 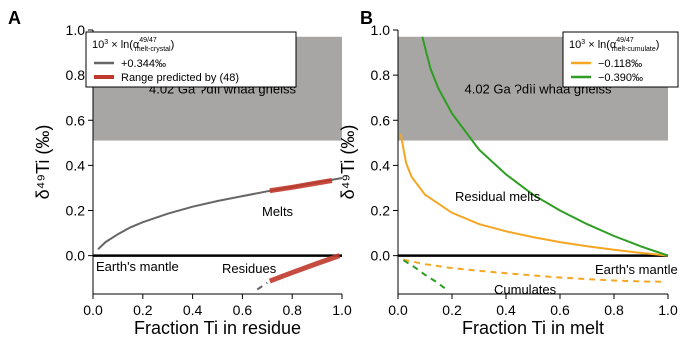 I want to click on legend-title-title-sub: melt-cumulate, so click(x=634, y=49).